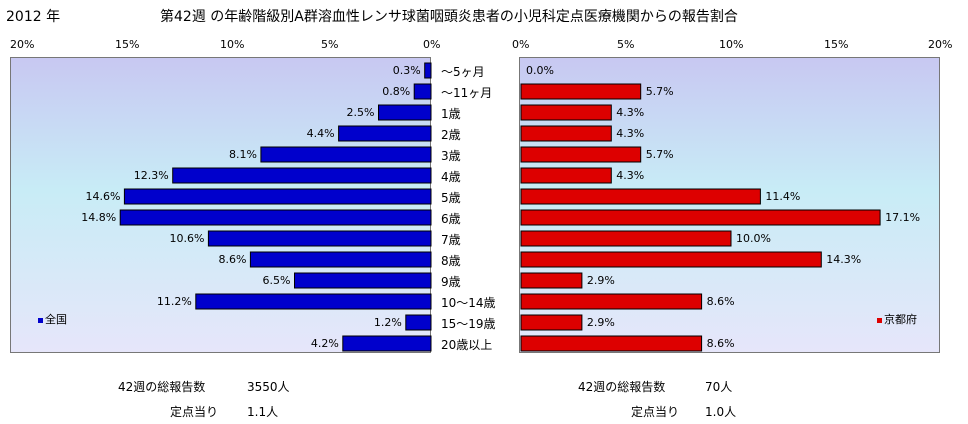 The width and height of the screenshot is (968, 424). What do you see at coordinates (242, 154) in the screenshot?
I see `value-label-national: 8.1%` at bounding box center [242, 154].